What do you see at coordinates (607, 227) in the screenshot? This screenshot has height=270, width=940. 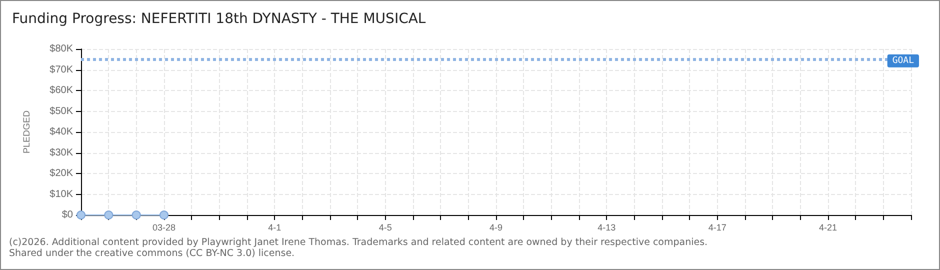 I see `x-tick-label: 4-13` at bounding box center [607, 227].